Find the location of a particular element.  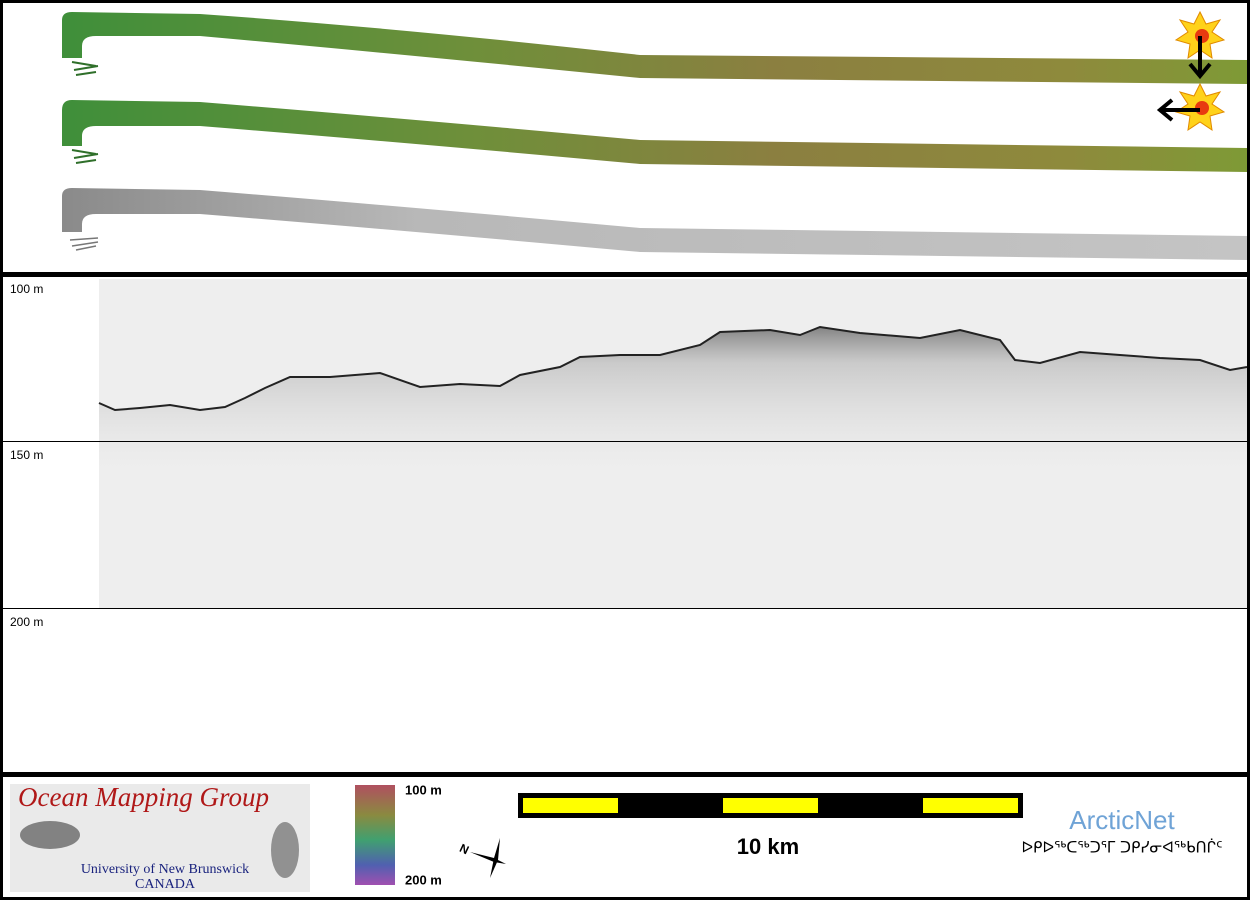

scale-label: 10 km is located at coordinates (768, 846).